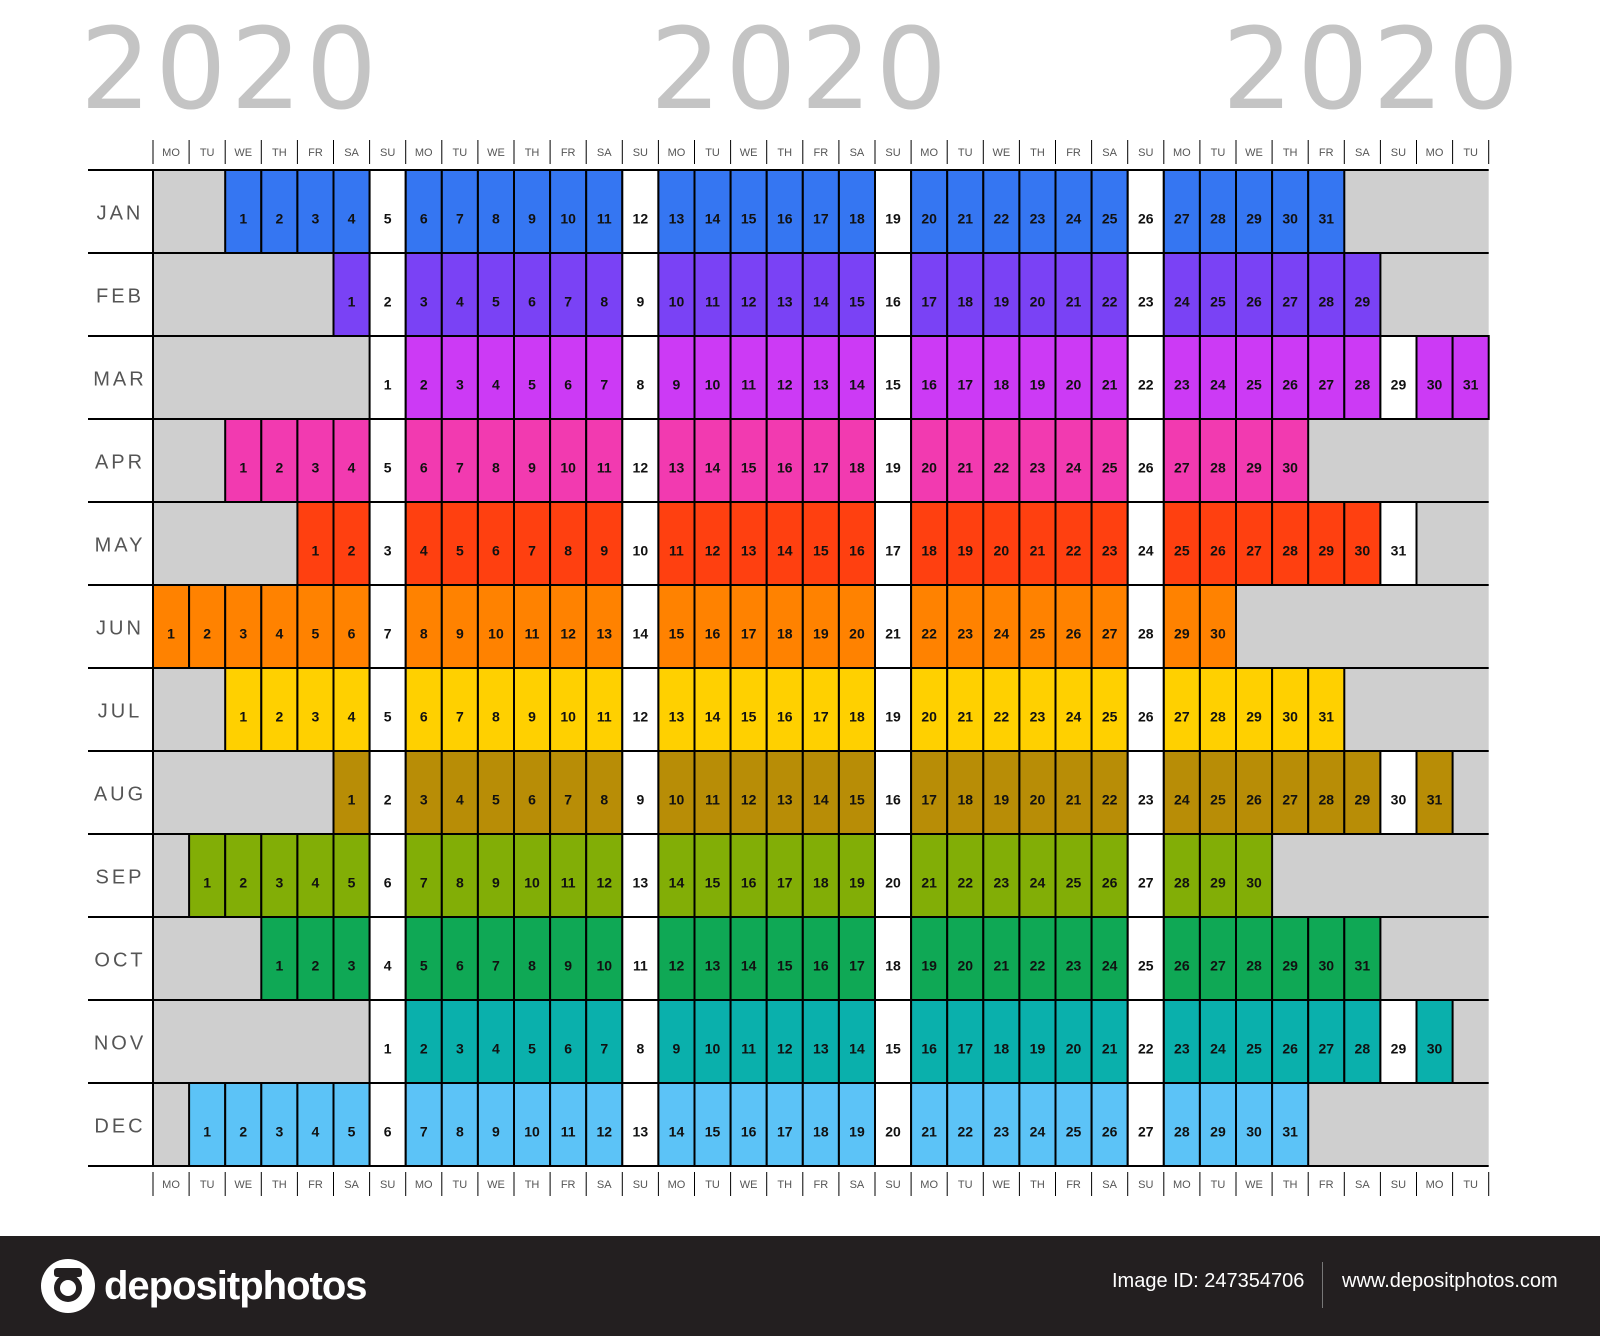 This screenshot has width=1600, height=1336. I want to click on weekday-header-top: WE, so click(1001, 153).